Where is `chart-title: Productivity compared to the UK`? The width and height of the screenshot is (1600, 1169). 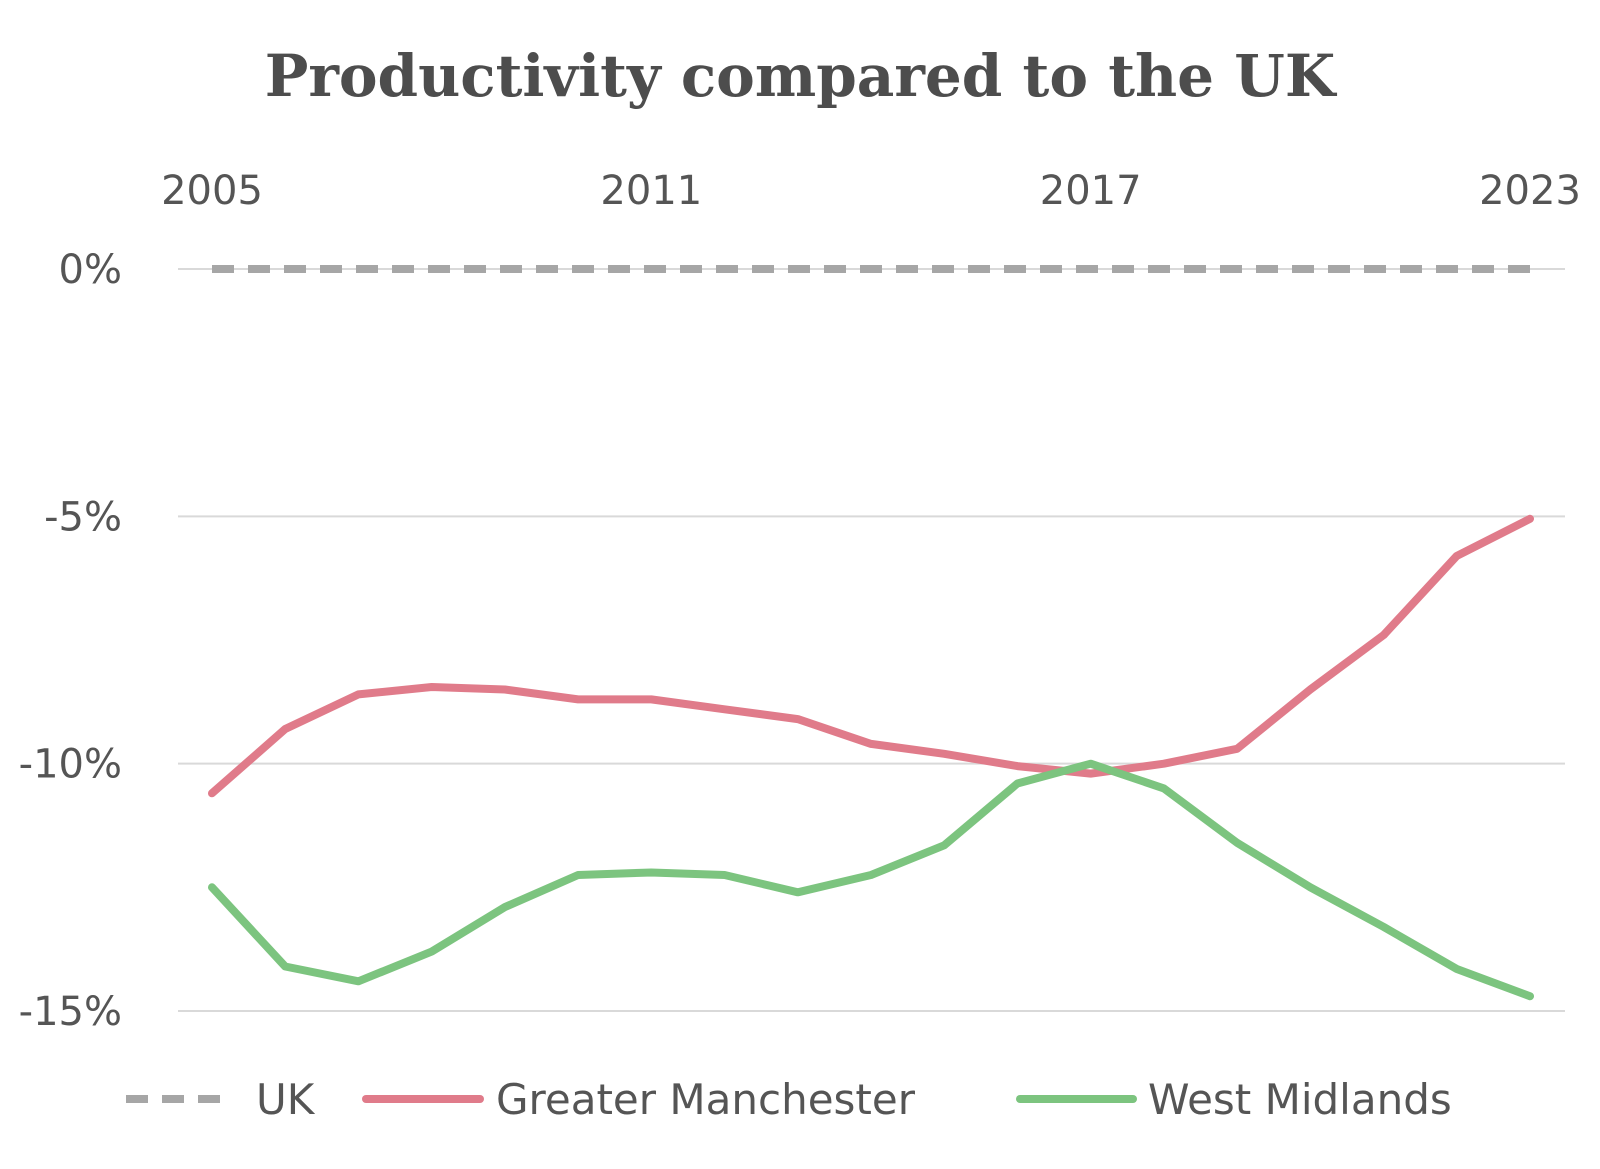
chart-title: Productivity compared to the UK is located at coordinates (801, 76).